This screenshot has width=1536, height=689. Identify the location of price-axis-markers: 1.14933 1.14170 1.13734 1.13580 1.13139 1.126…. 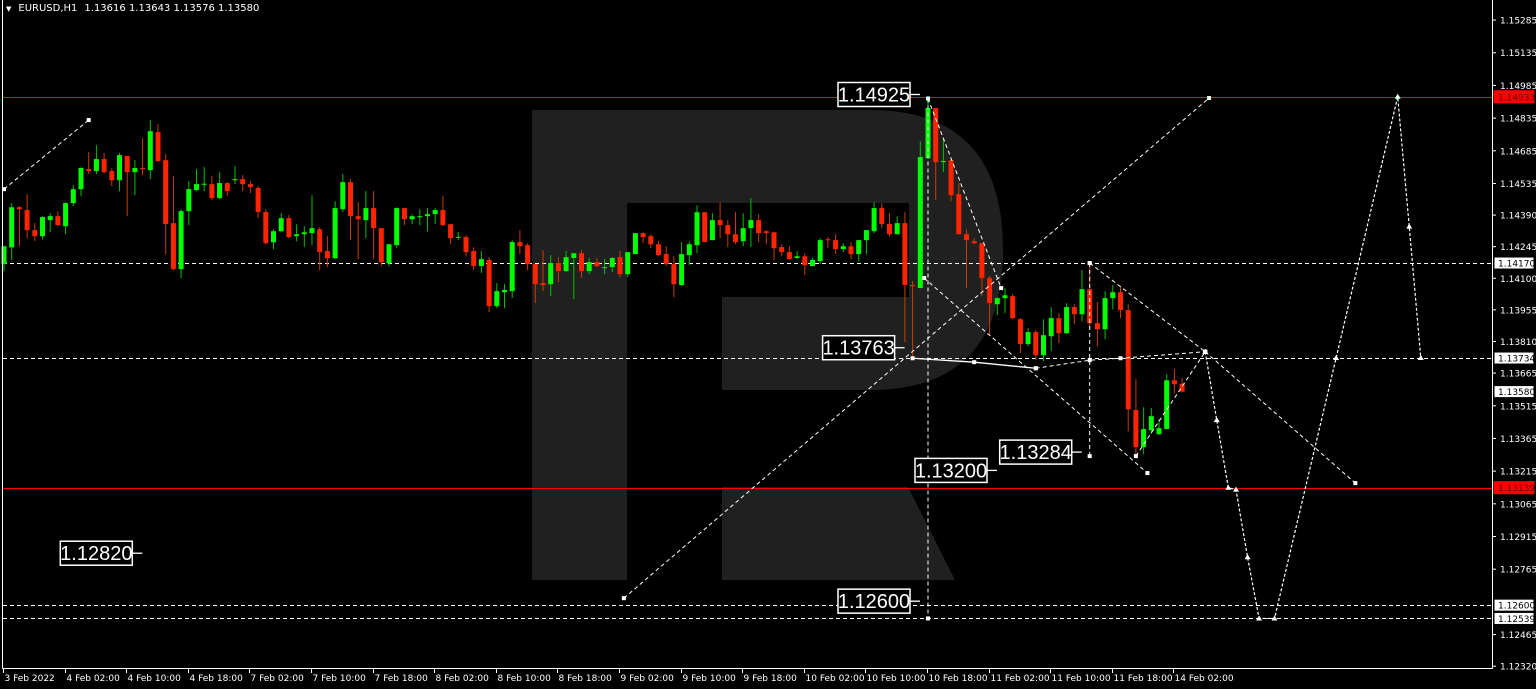
(1514, 357).